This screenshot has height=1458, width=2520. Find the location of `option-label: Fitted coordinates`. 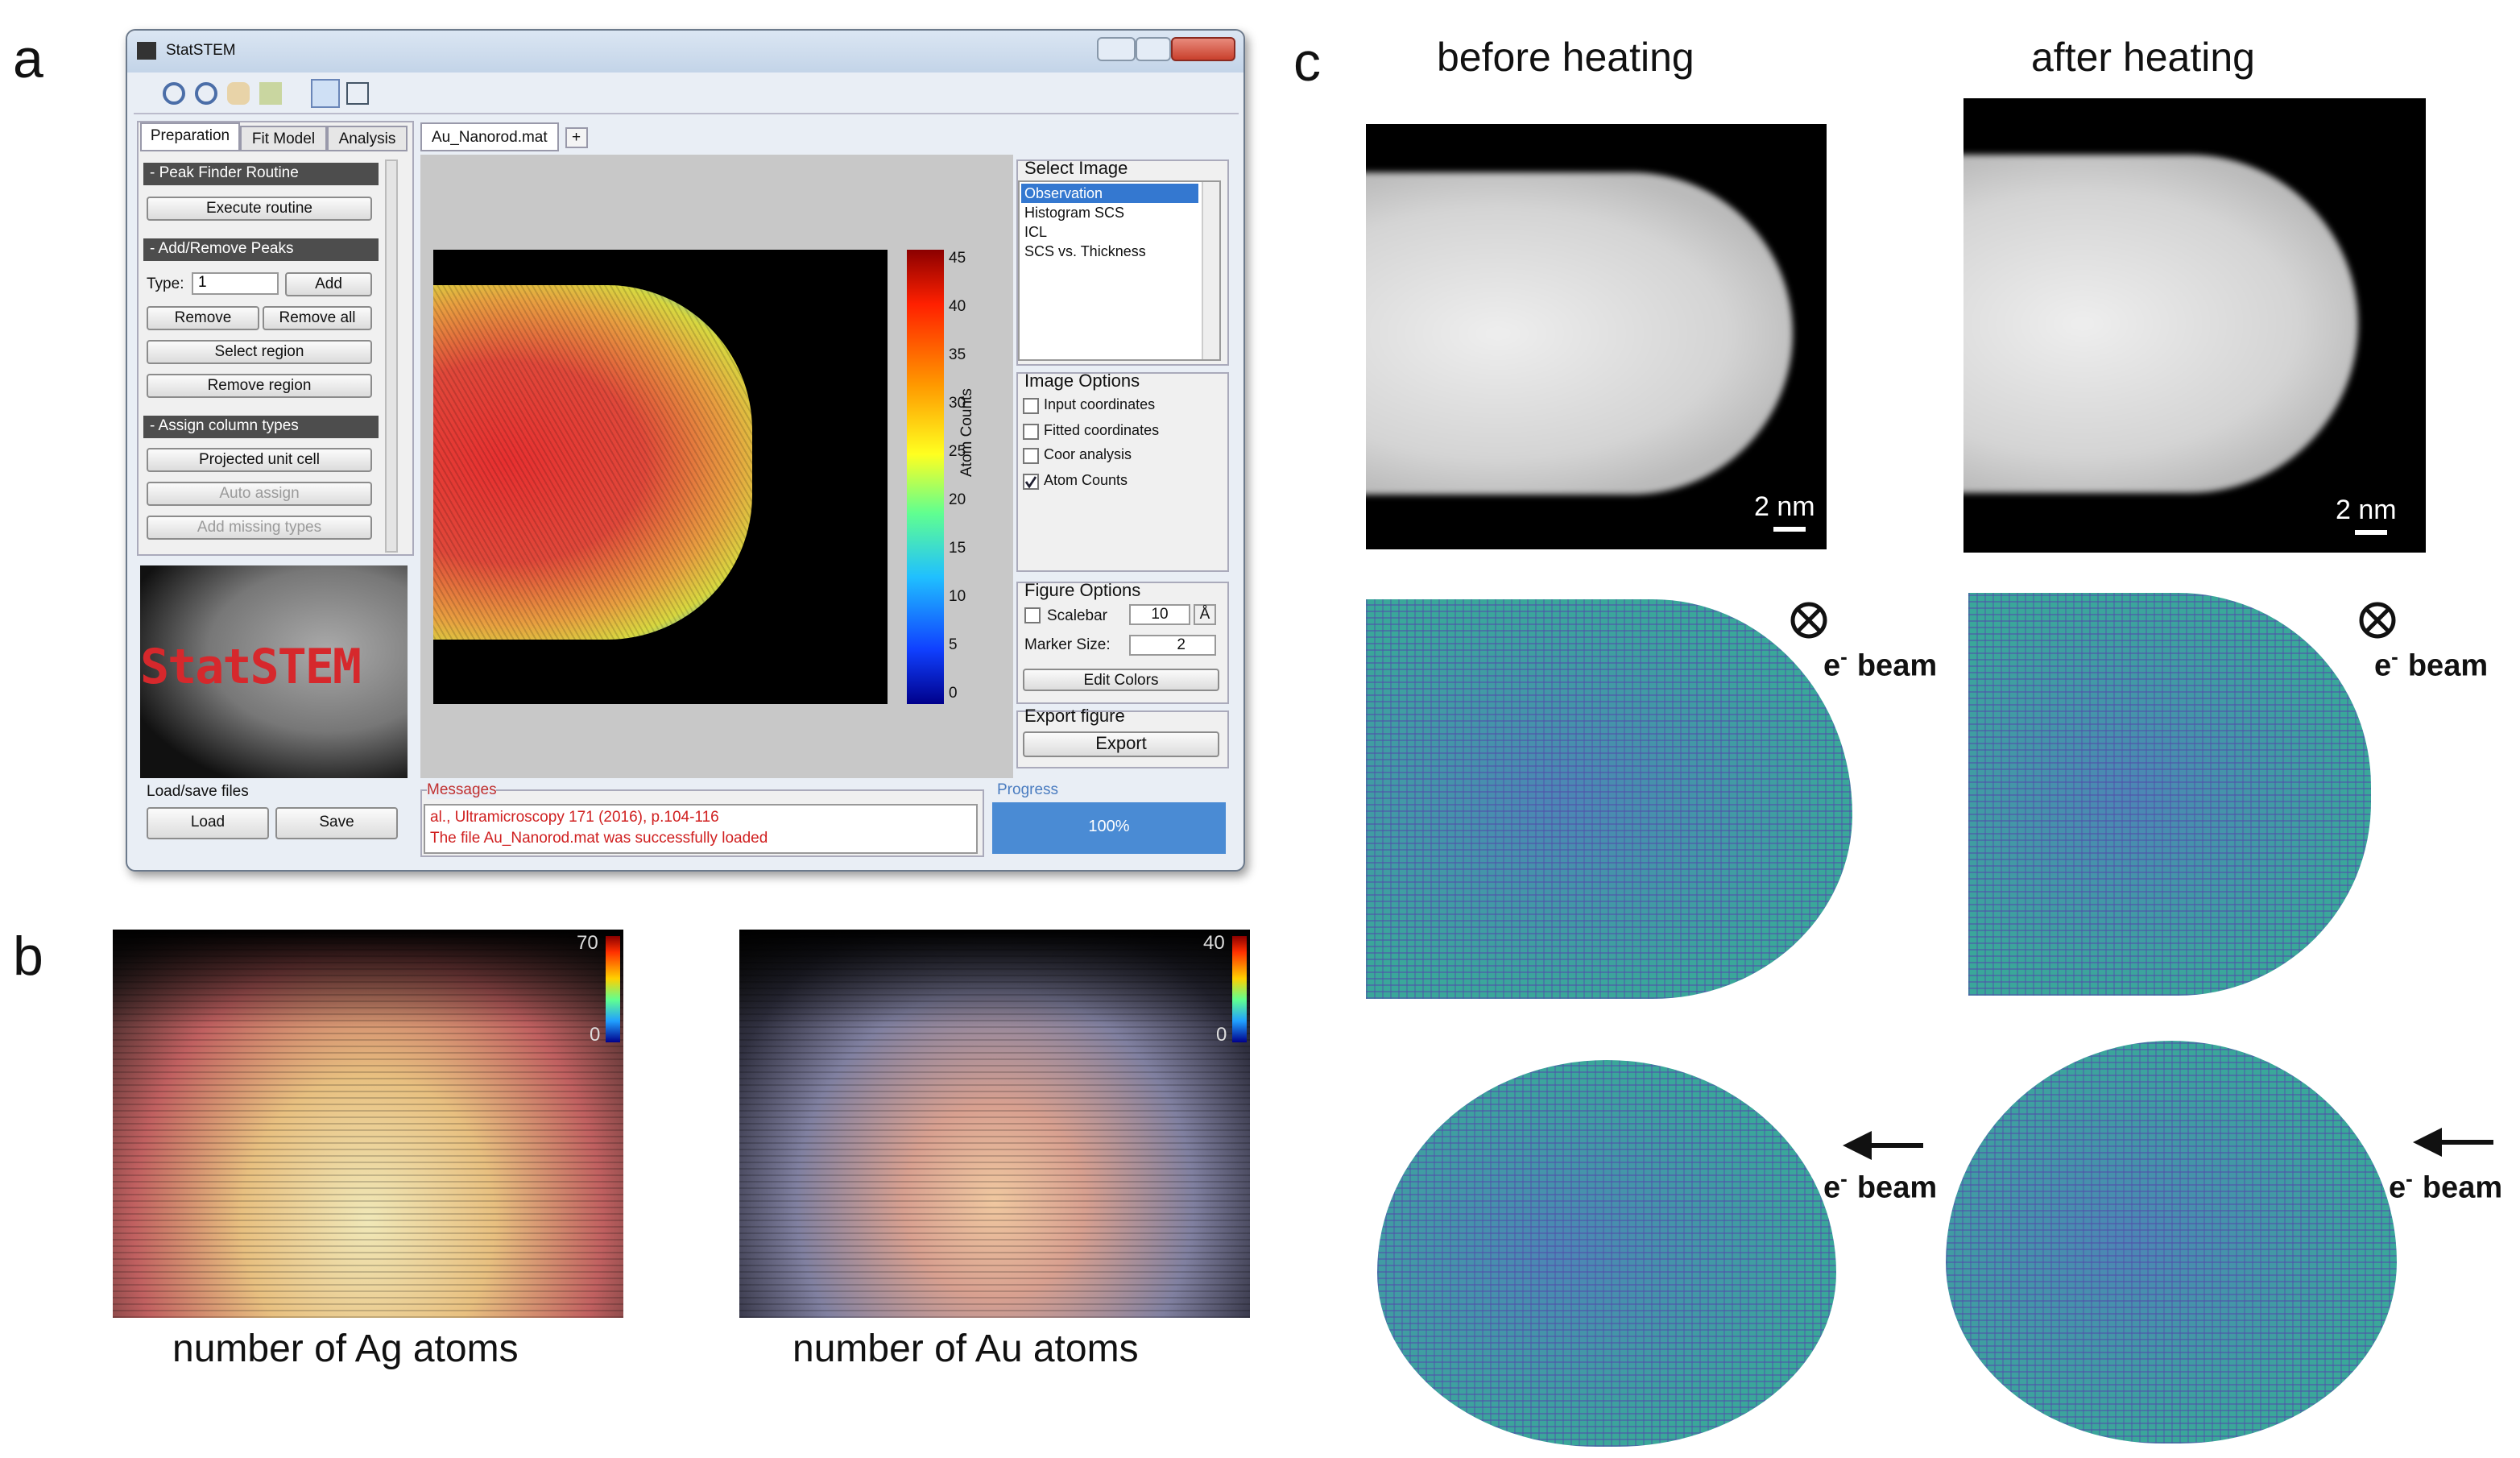

option-label: Fitted coordinates is located at coordinates (1102, 429).